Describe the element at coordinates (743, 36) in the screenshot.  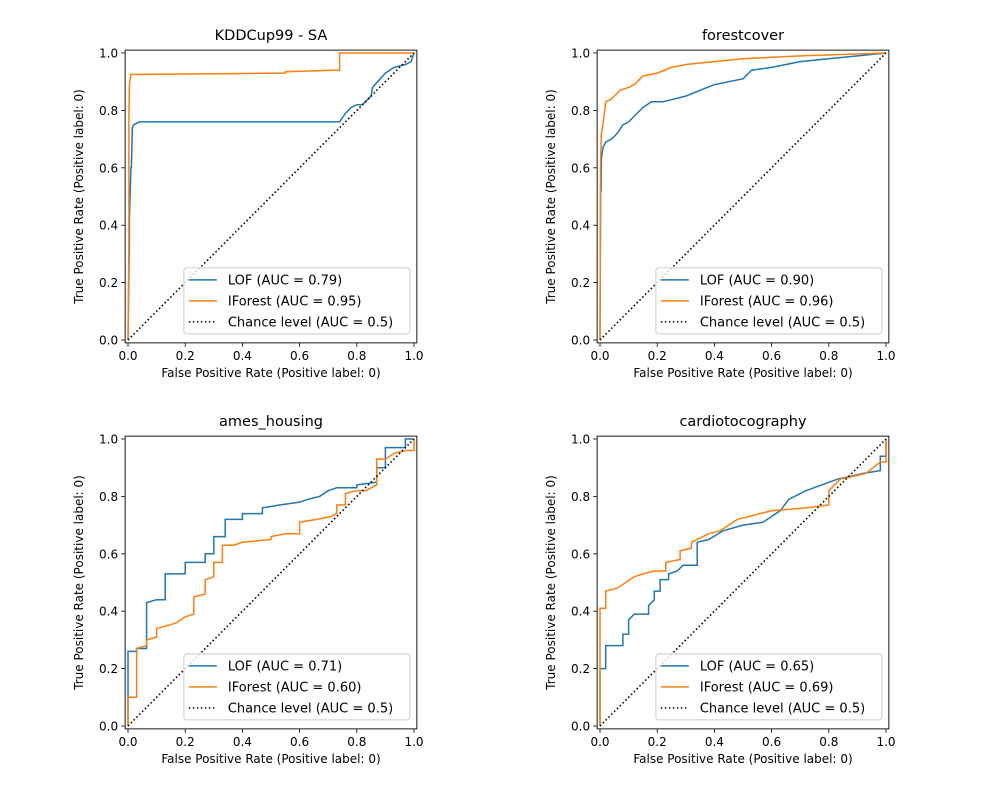
I see `subplot-title: forestcover` at that location.